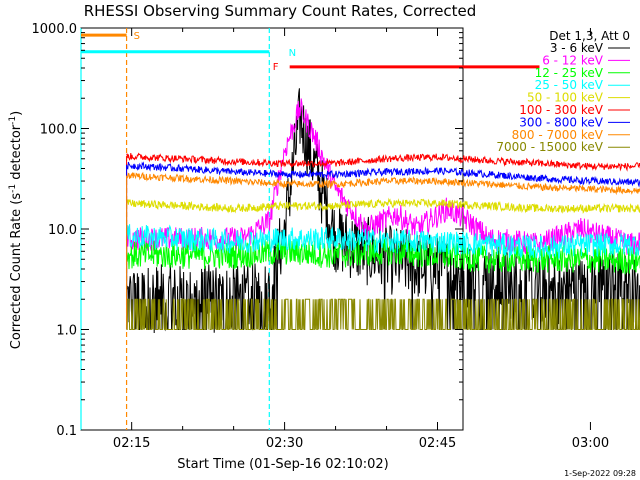 This screenshot has width=640, height=480. Describe the element at coordinates (565, 98) in the screenshot. I see `legend-label-50-100-kev: 50 - 100 keV` at that location.